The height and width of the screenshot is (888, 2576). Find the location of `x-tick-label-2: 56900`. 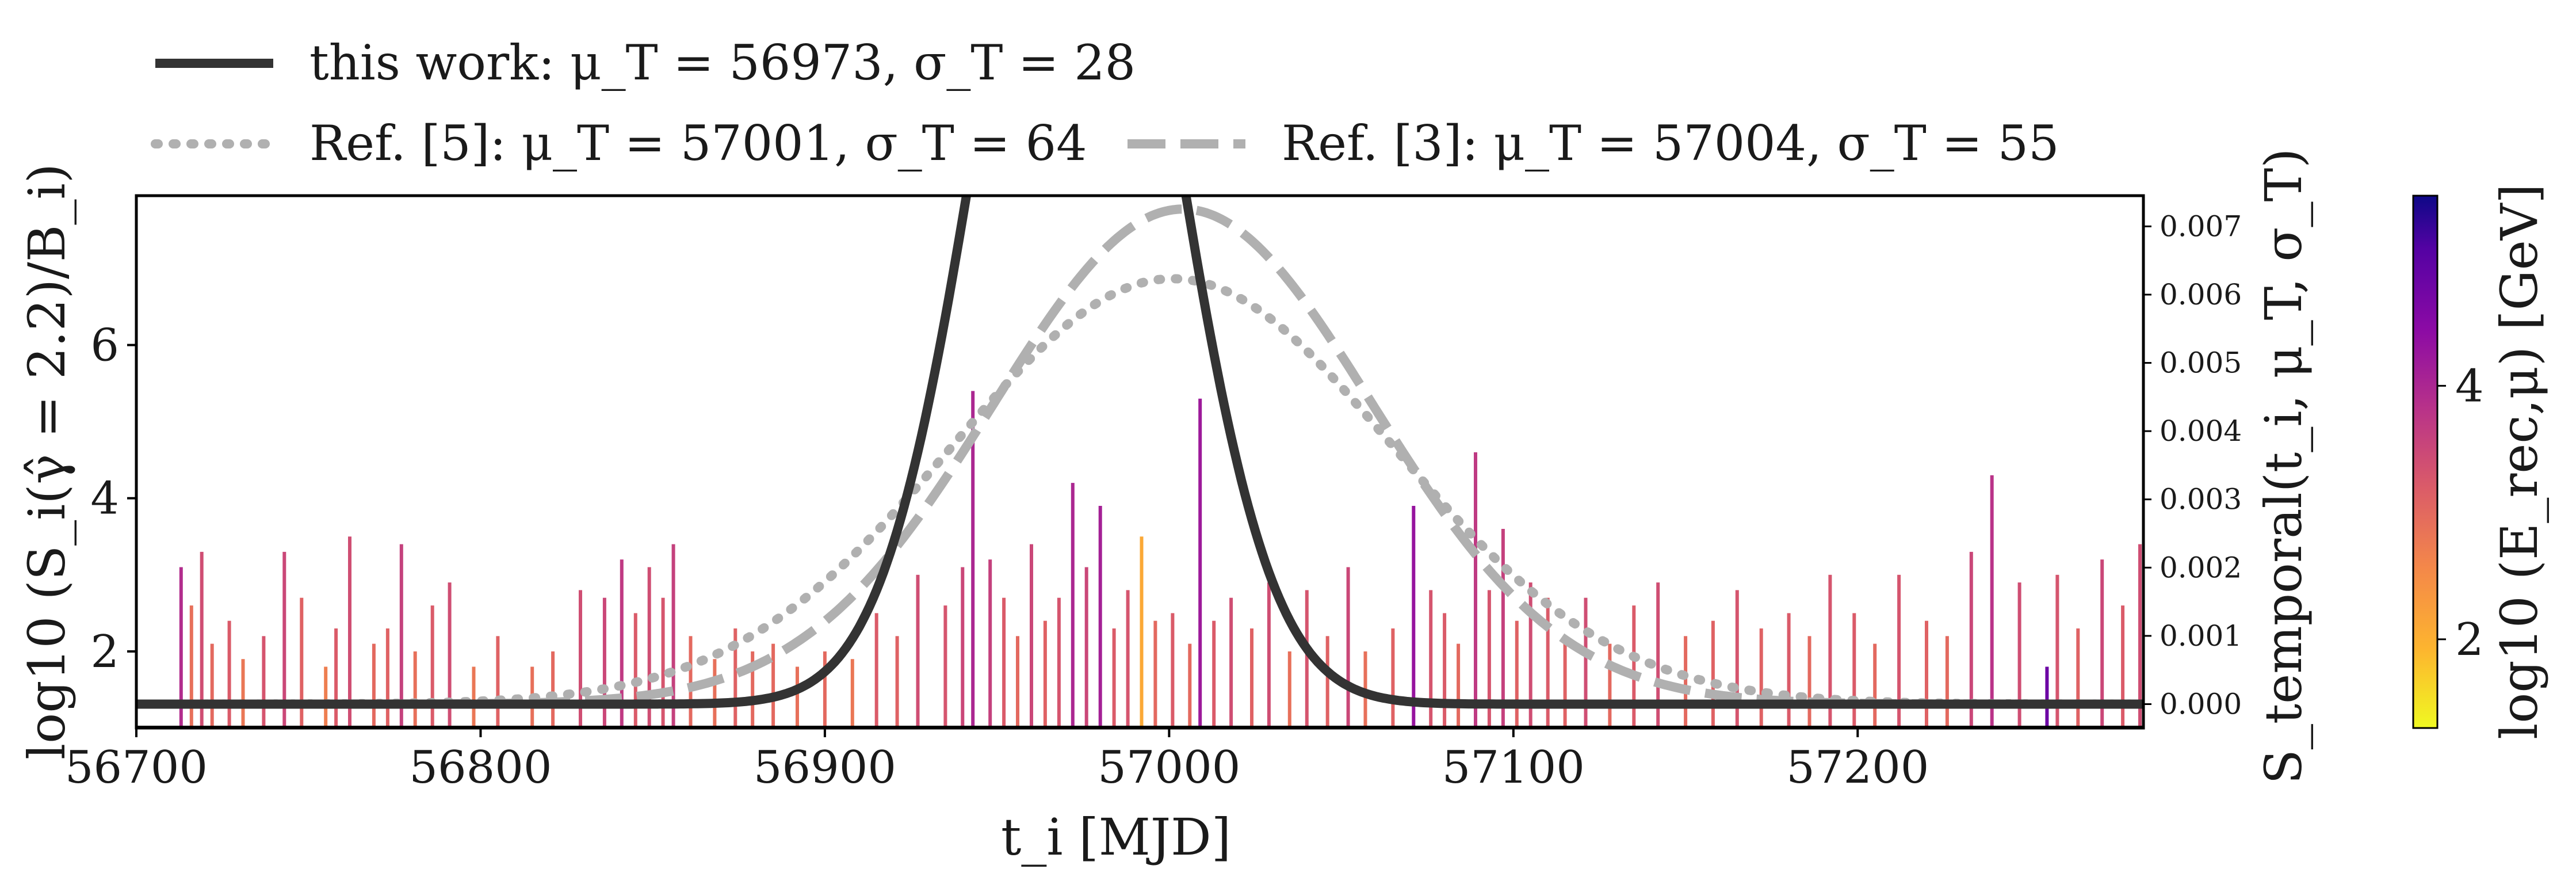

x-tick-label-2: 56900 is located at coordinates (825, 768).